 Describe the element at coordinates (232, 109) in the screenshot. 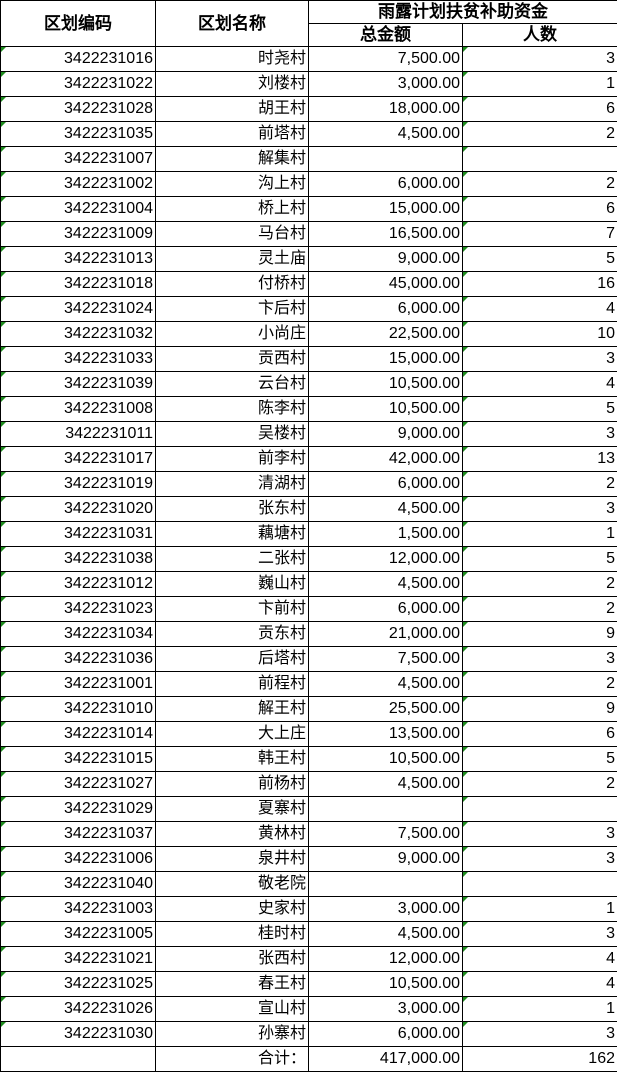

I see `cell-name: 胡王村` at that location.